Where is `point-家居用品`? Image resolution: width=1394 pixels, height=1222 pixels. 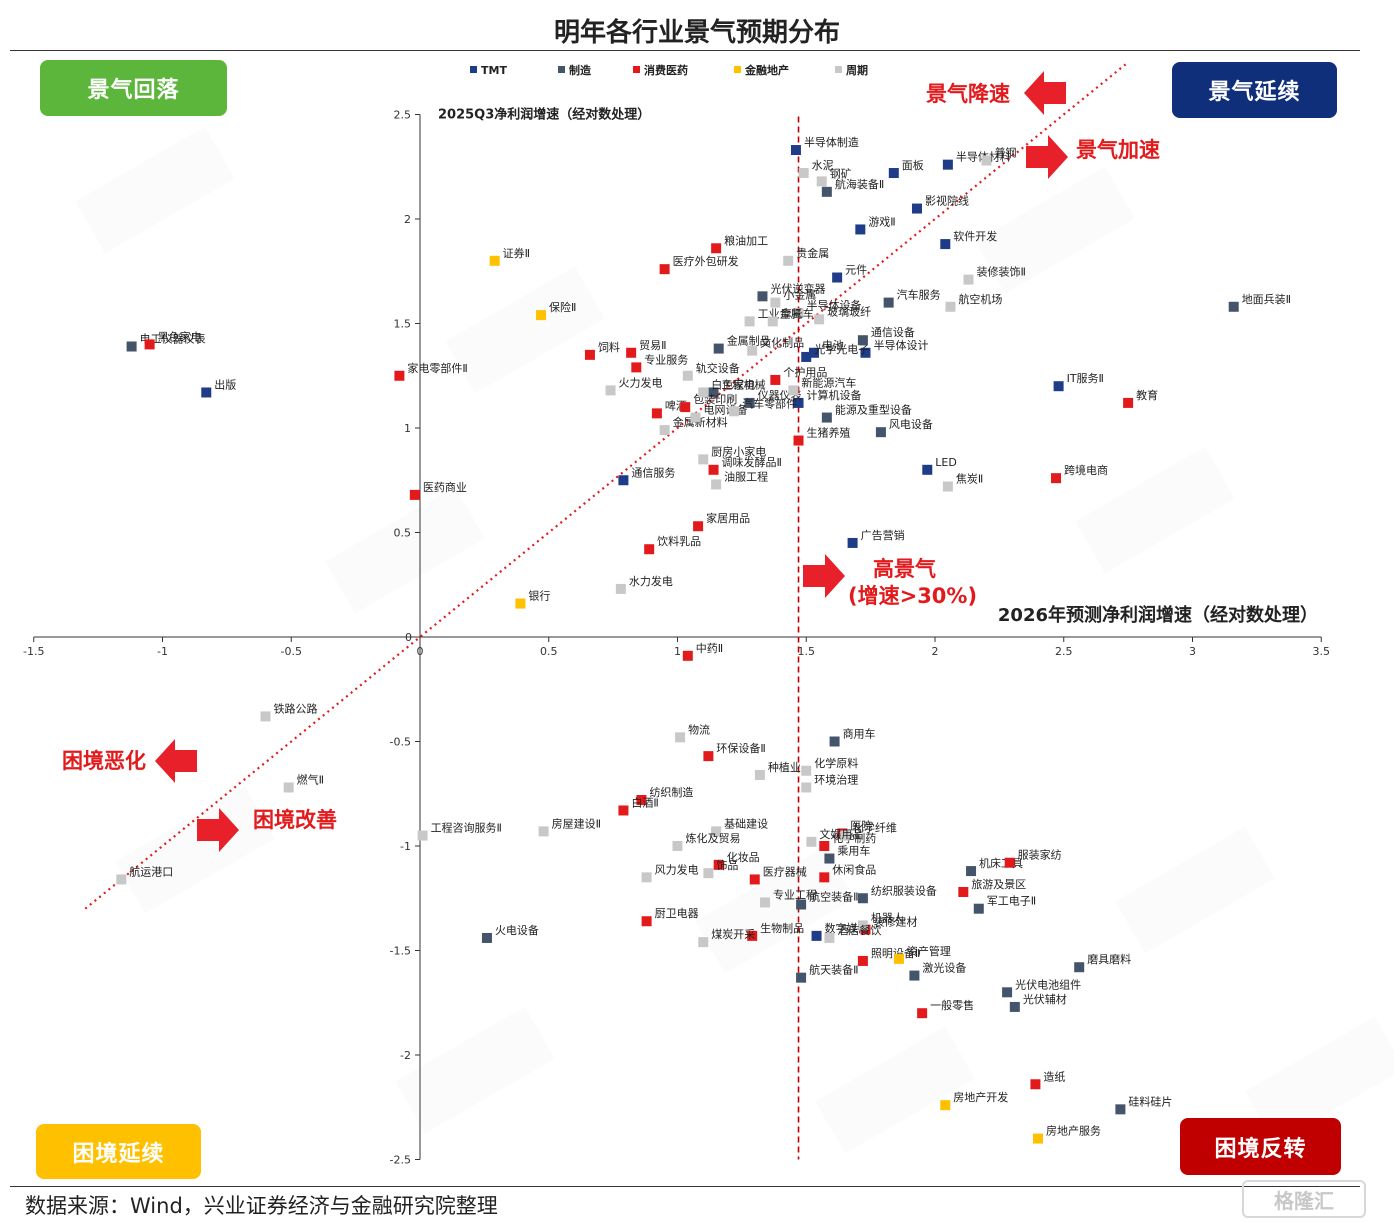
point-家居用品 is located at coordinates (698, 526).